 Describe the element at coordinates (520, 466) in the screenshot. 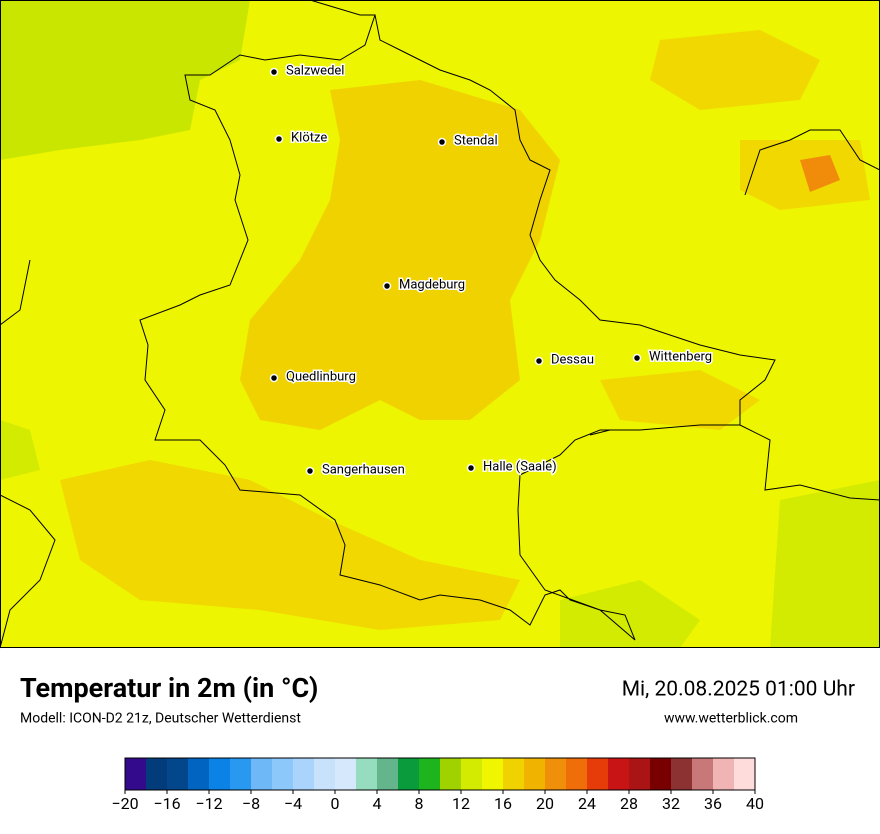

I see `city-label: Halle (Saale)` at that location.